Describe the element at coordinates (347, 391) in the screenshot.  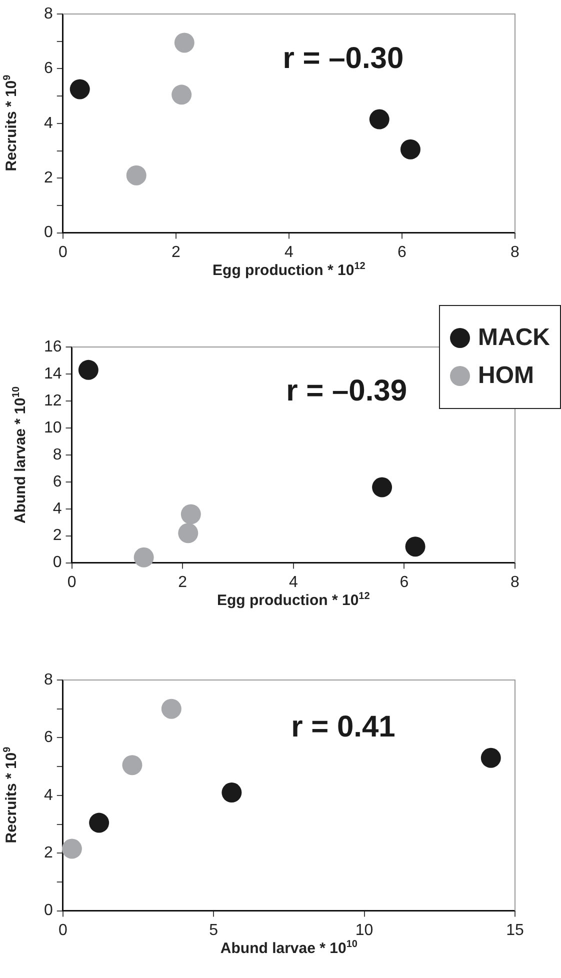
I see `annotation: r = –0.39` at that location.